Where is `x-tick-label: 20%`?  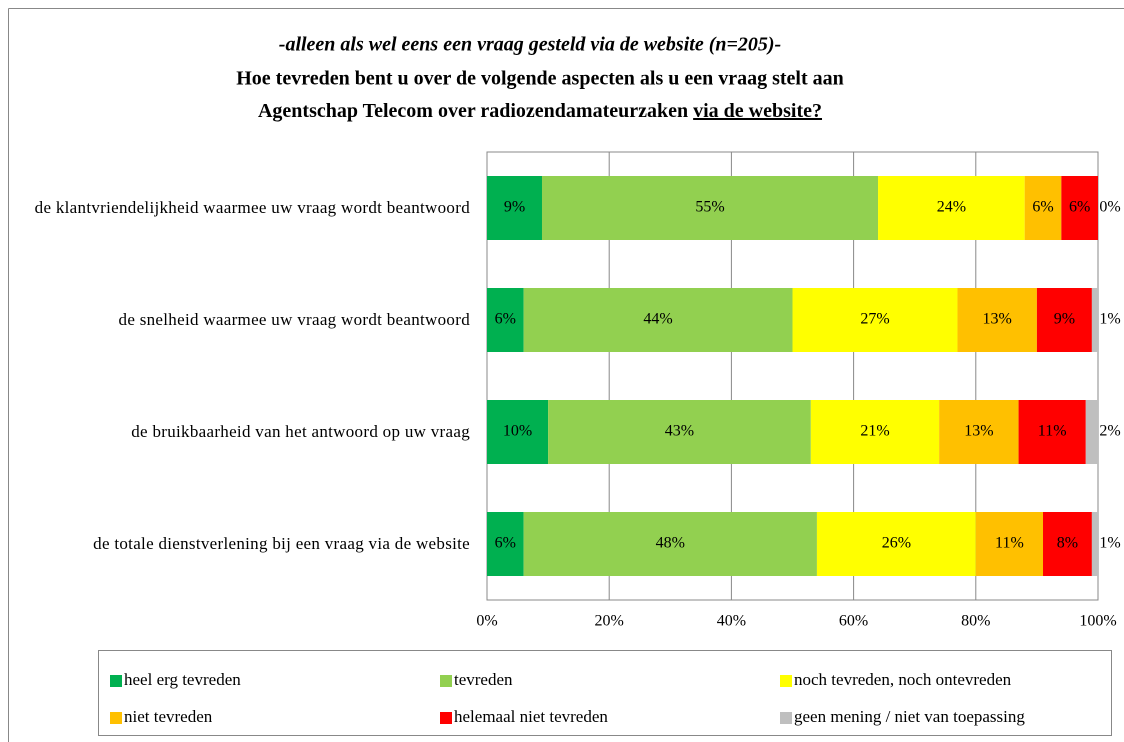 x-tick-label: 20% is located at coordinates (609, 621).